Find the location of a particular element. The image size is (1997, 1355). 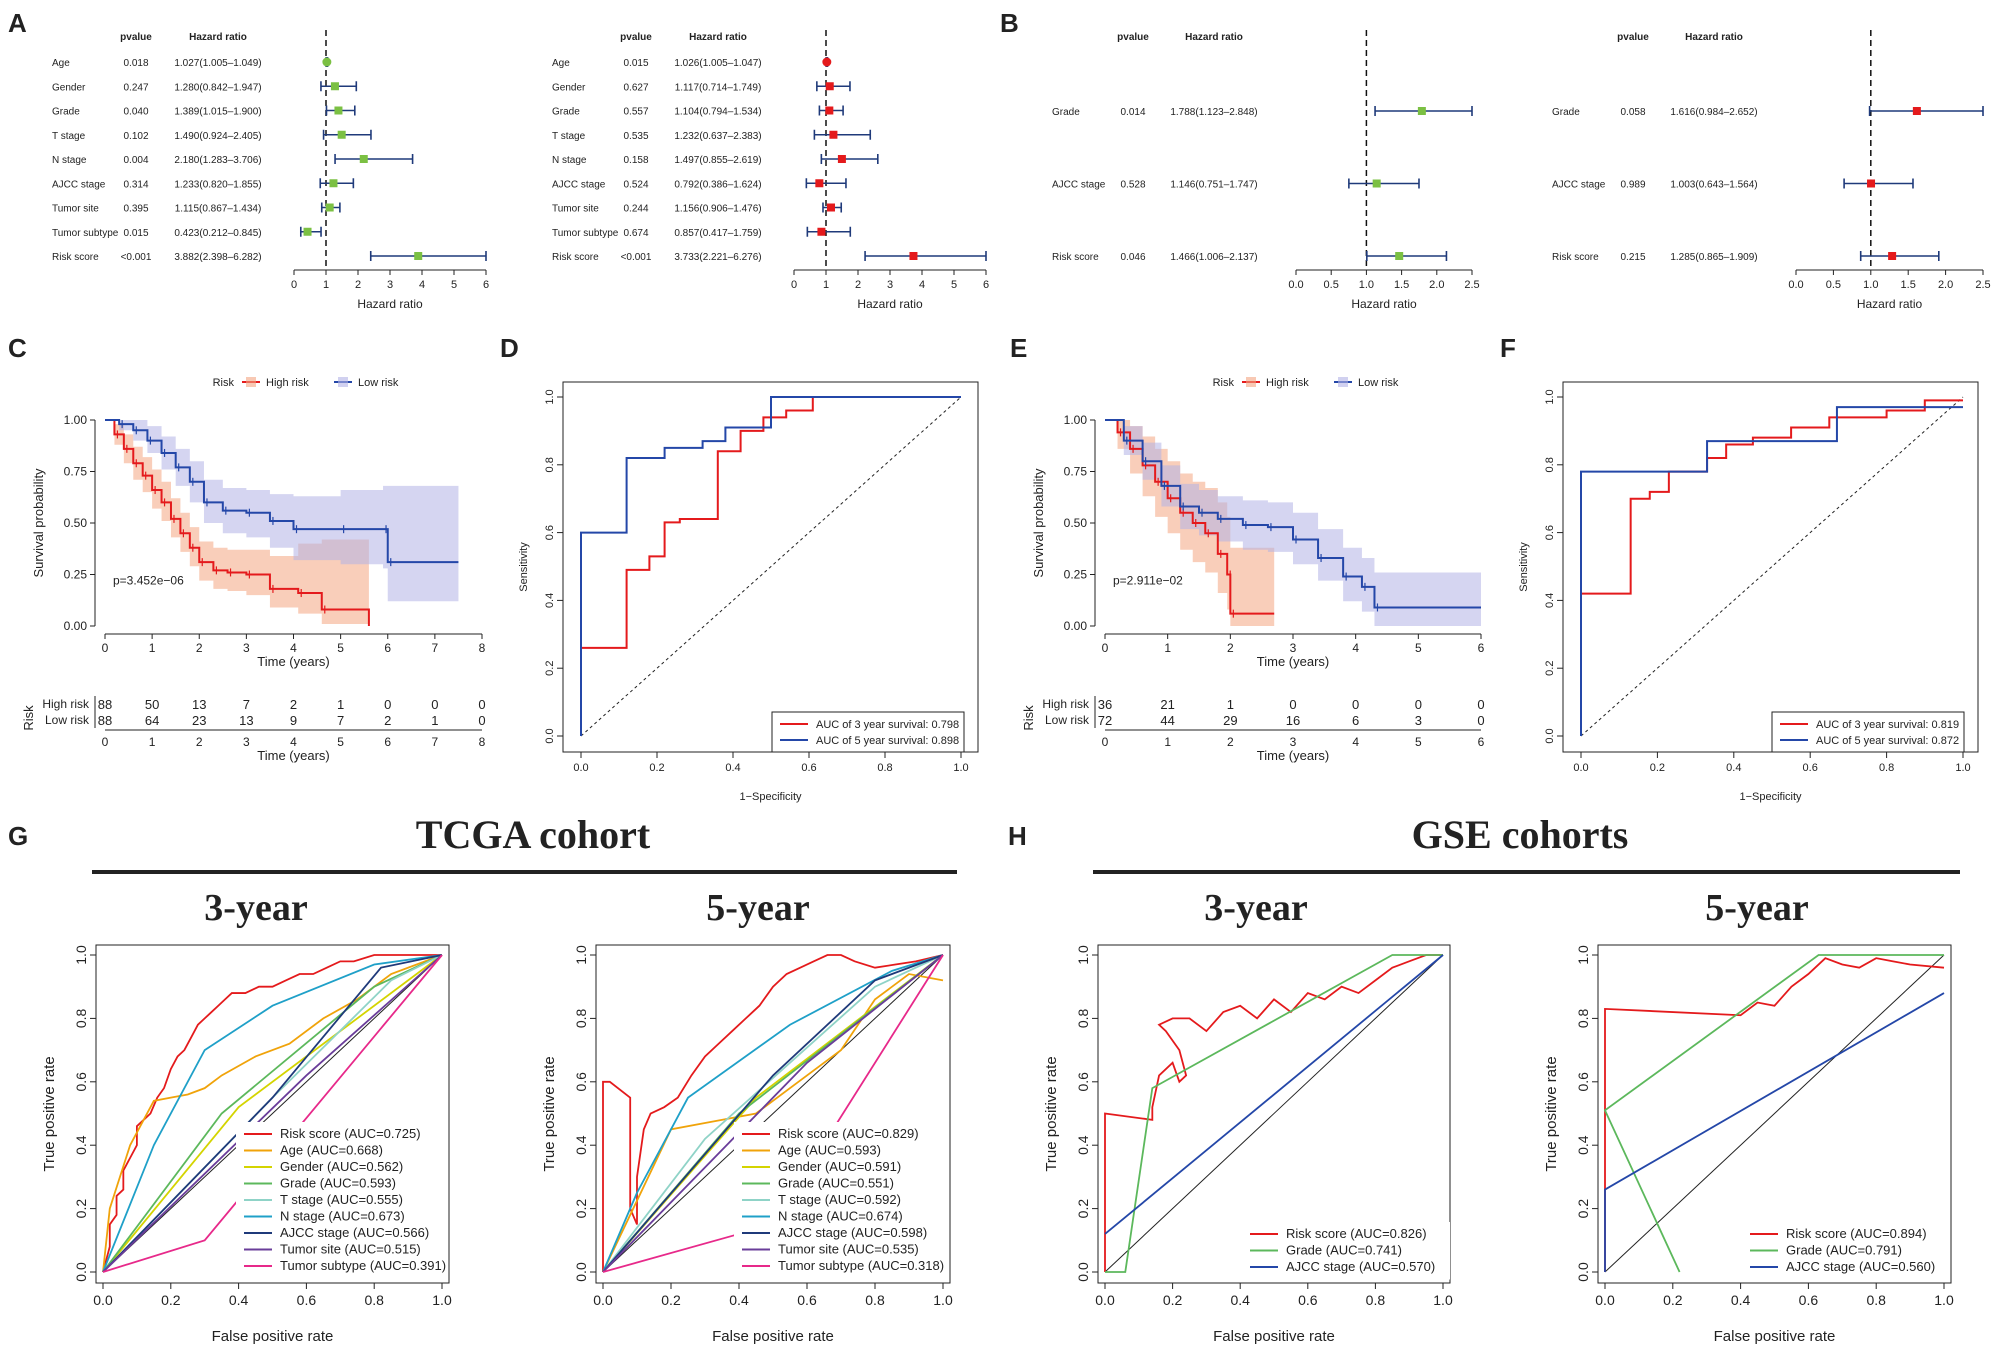

x-axis-label: False positive rate is located at coordinates (1775, 1336).